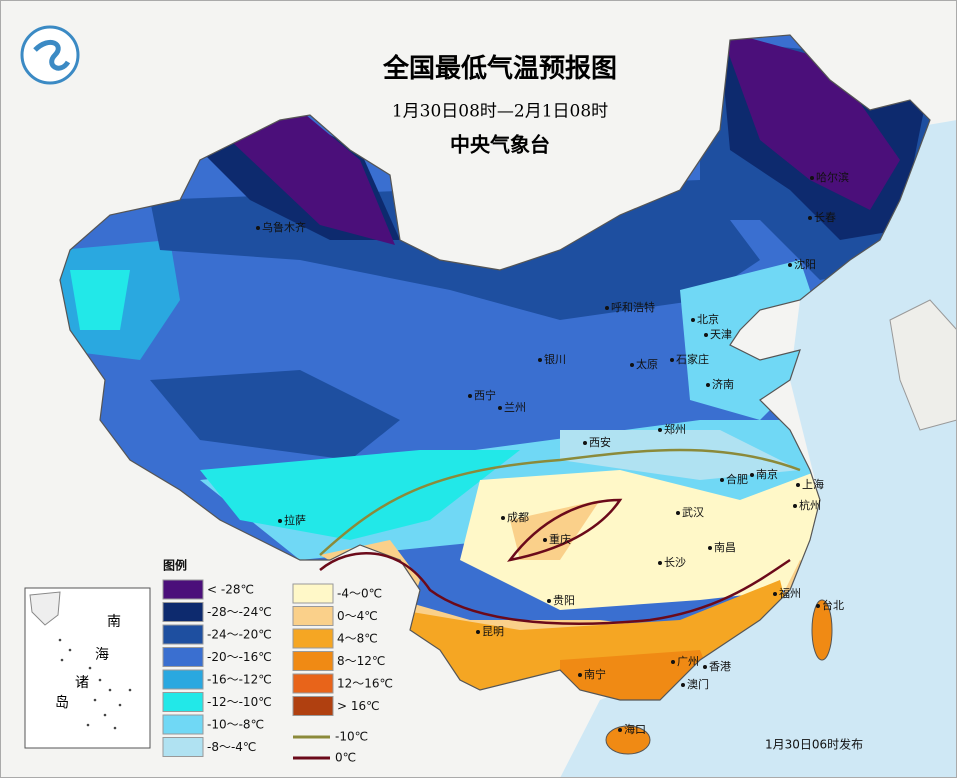 This screenshot has width=957, height=778. What do you see at coordinates (628, 740) in the screenshot?
I see `hainan` at bounding box center [628, 740].